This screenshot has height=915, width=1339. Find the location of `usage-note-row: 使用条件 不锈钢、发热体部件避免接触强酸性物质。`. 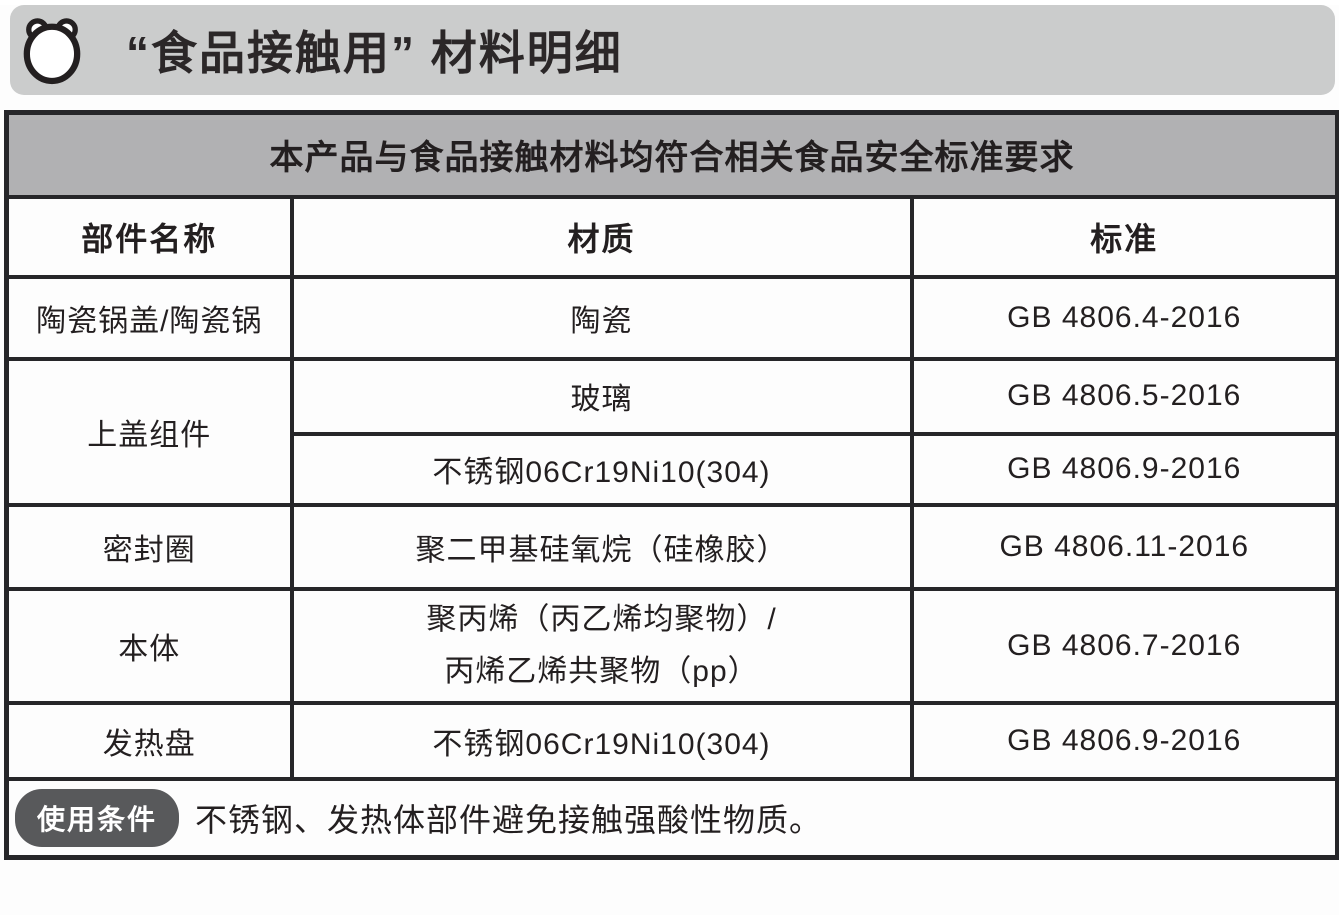

usage-note-row: 使用条件 不锈钢、发热体部件避免接触强酸性物质。 is located at coordinates (671, 818).